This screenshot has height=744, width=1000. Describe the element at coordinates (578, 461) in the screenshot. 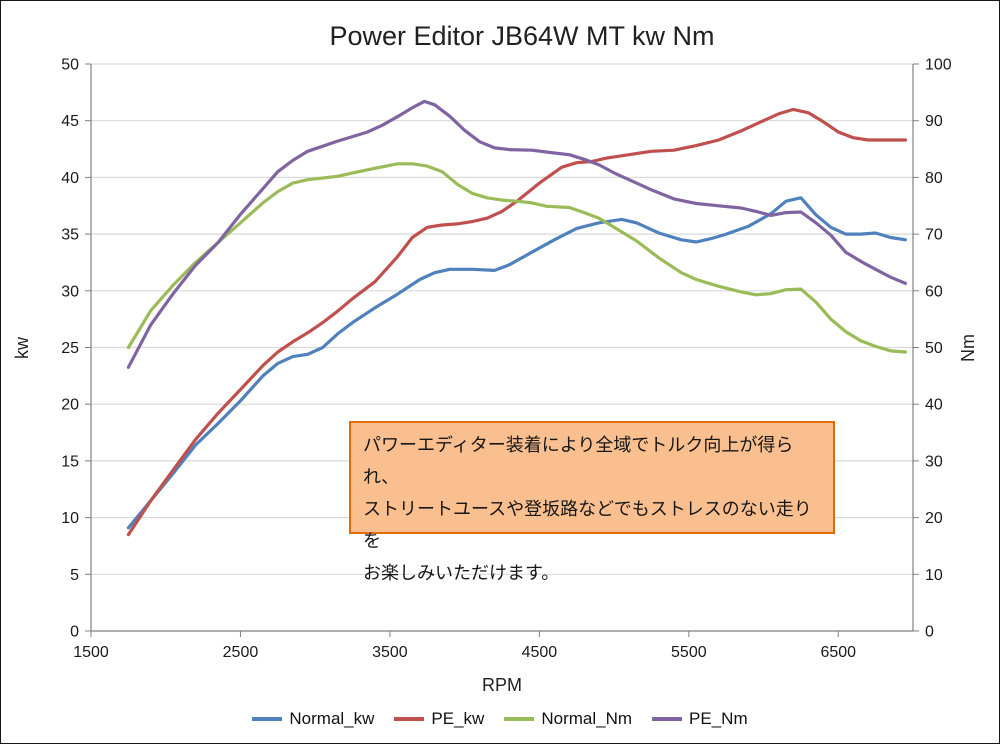

I see `annotation-line: パワーエディター装着により全域でトルク向上が得られ、` at that location.